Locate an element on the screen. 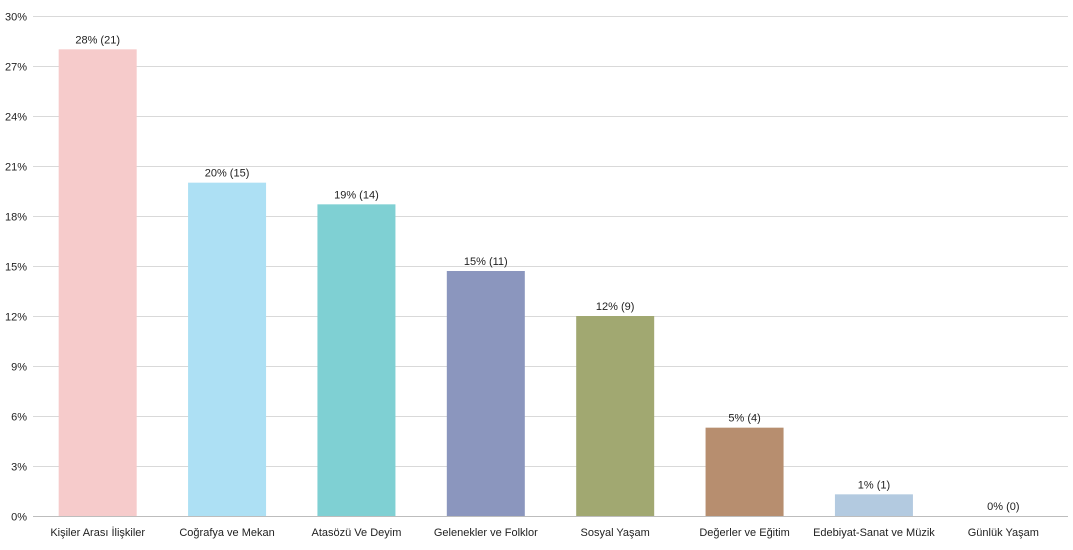  y-tick-label: 12% is located at coordinates (16, 318).